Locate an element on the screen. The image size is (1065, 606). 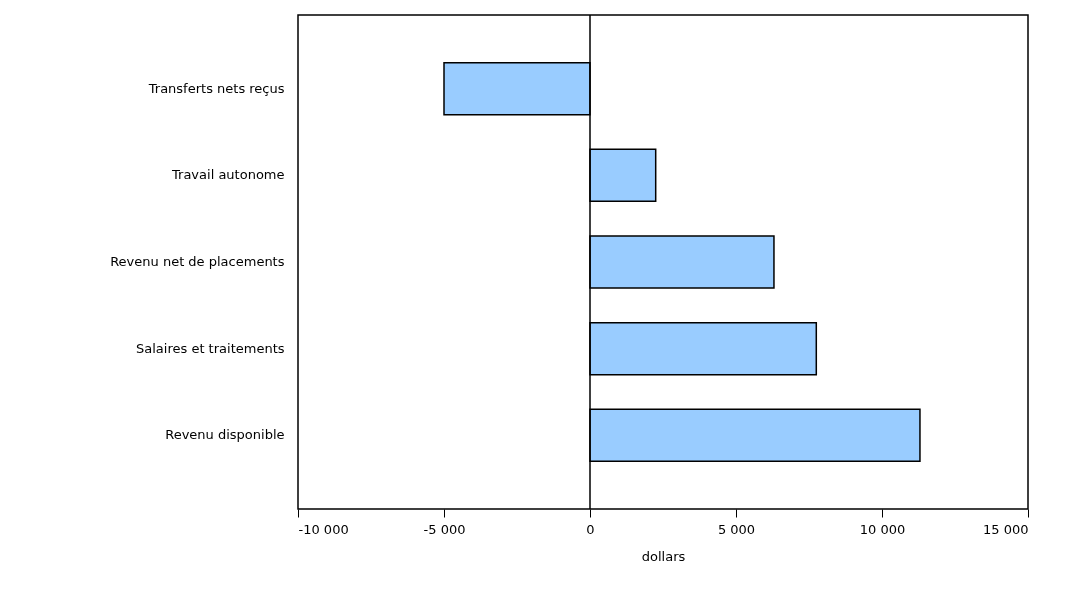
x-tick-label: 0 is located at coordinates (590, 529).